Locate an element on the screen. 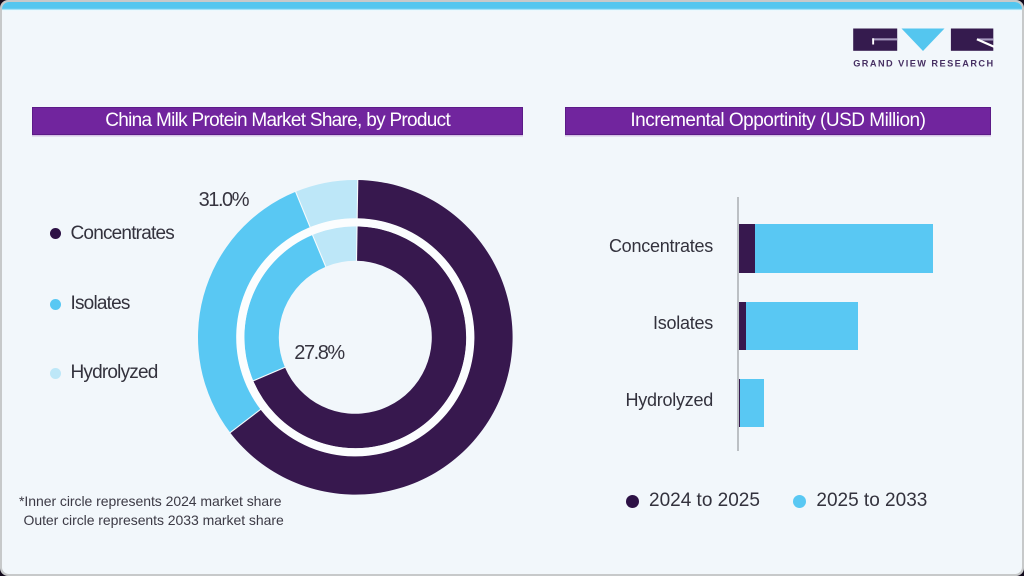  svg-text: GRAND VIEW RESEARCH is located at coordinates (923, 64).